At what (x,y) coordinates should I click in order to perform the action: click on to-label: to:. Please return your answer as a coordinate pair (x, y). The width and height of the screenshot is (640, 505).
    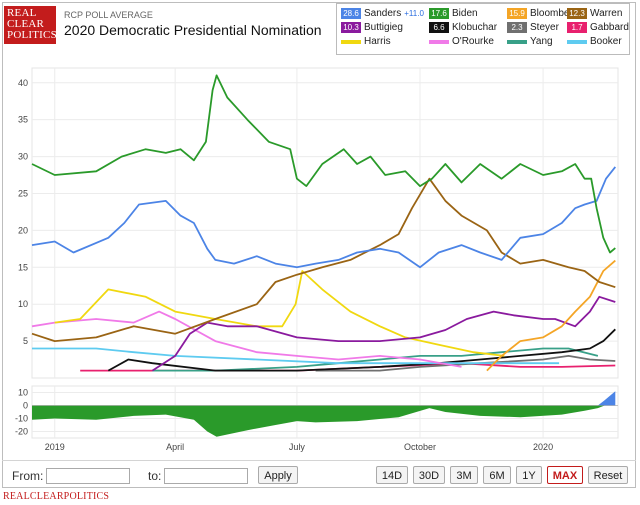
    Looking at the image, I should click on (155, 476).